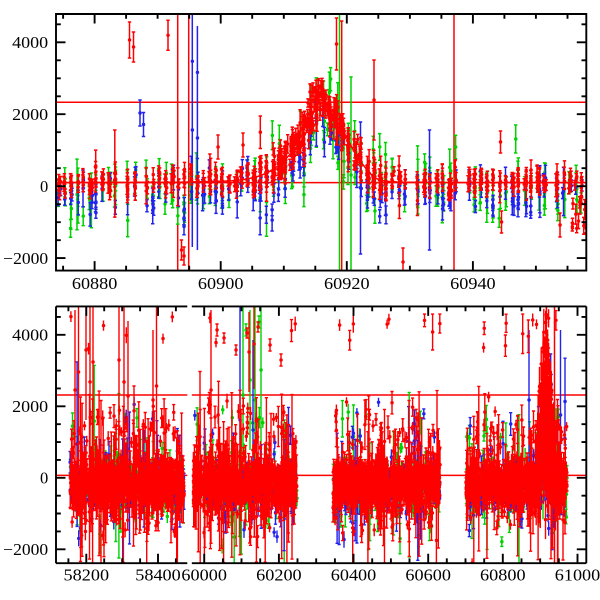  I want to click on svg-text: 58200, so click(87, 575).